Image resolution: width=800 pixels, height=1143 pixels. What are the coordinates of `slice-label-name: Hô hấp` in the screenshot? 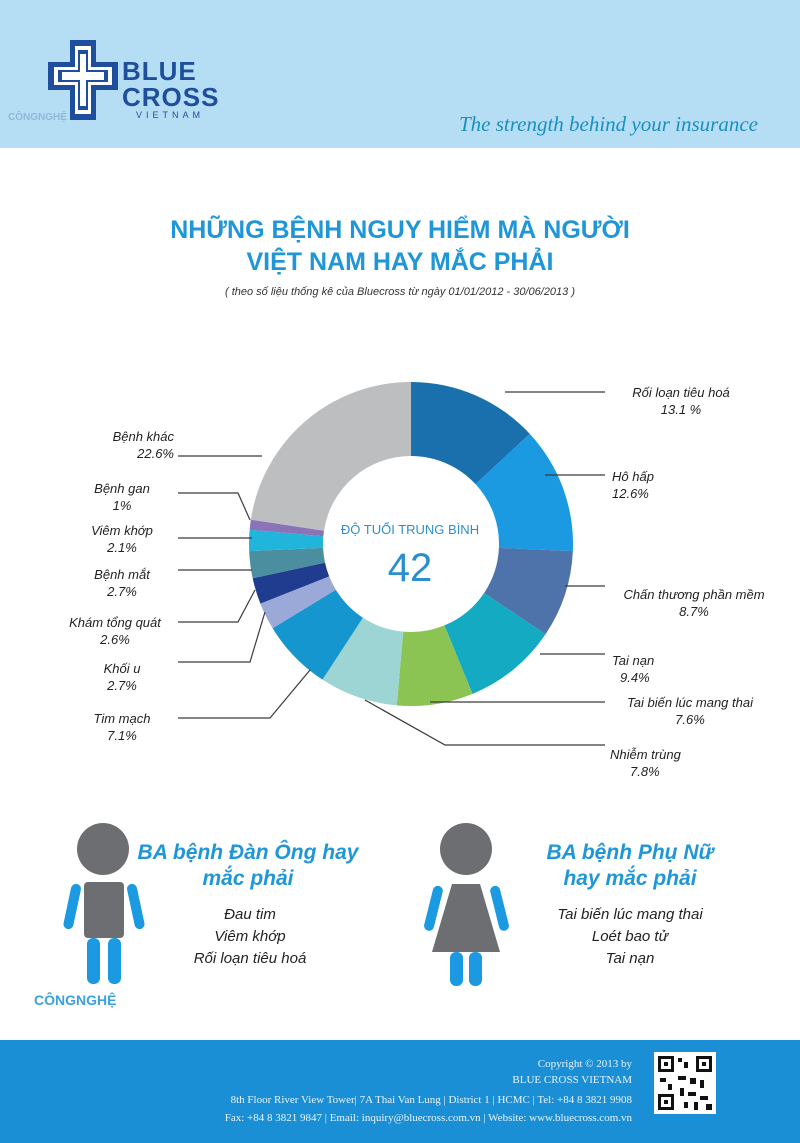 It's located at (633, 476).